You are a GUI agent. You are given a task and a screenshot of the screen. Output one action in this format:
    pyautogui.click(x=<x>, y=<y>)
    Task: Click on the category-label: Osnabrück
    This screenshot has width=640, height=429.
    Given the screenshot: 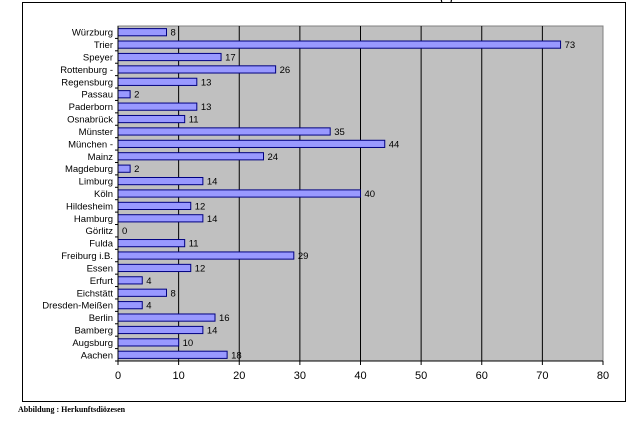 What is the action you would take?
    pyautogui.click(x=90, y=120)
    